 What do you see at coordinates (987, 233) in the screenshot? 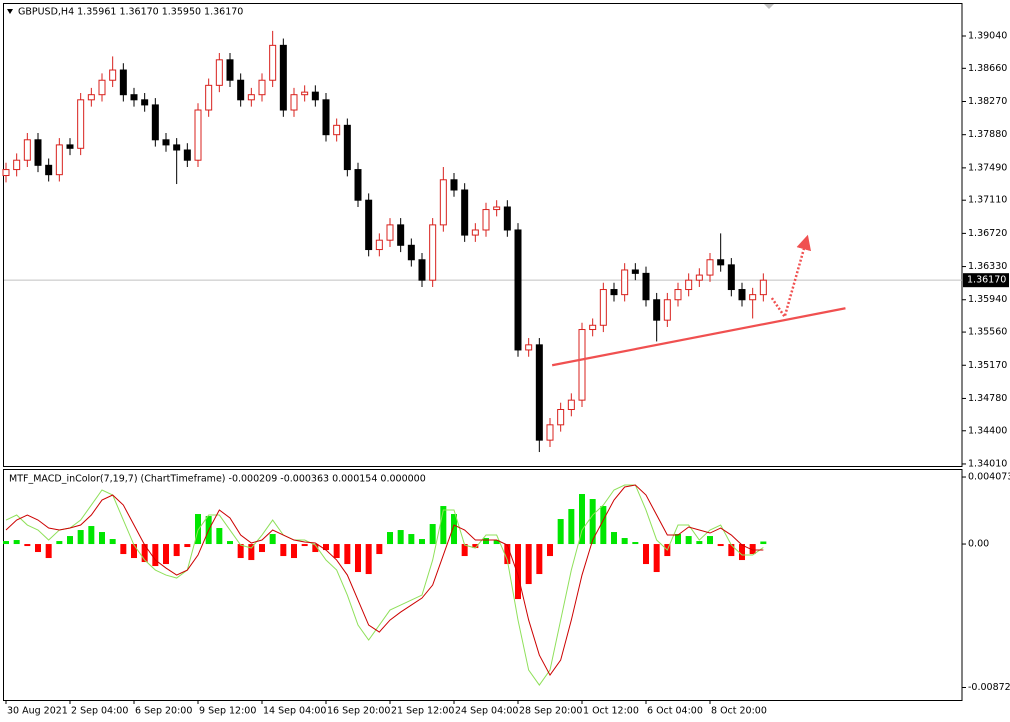
I see `y-tick-label: 1.36720` at bounding box center [987, 233].